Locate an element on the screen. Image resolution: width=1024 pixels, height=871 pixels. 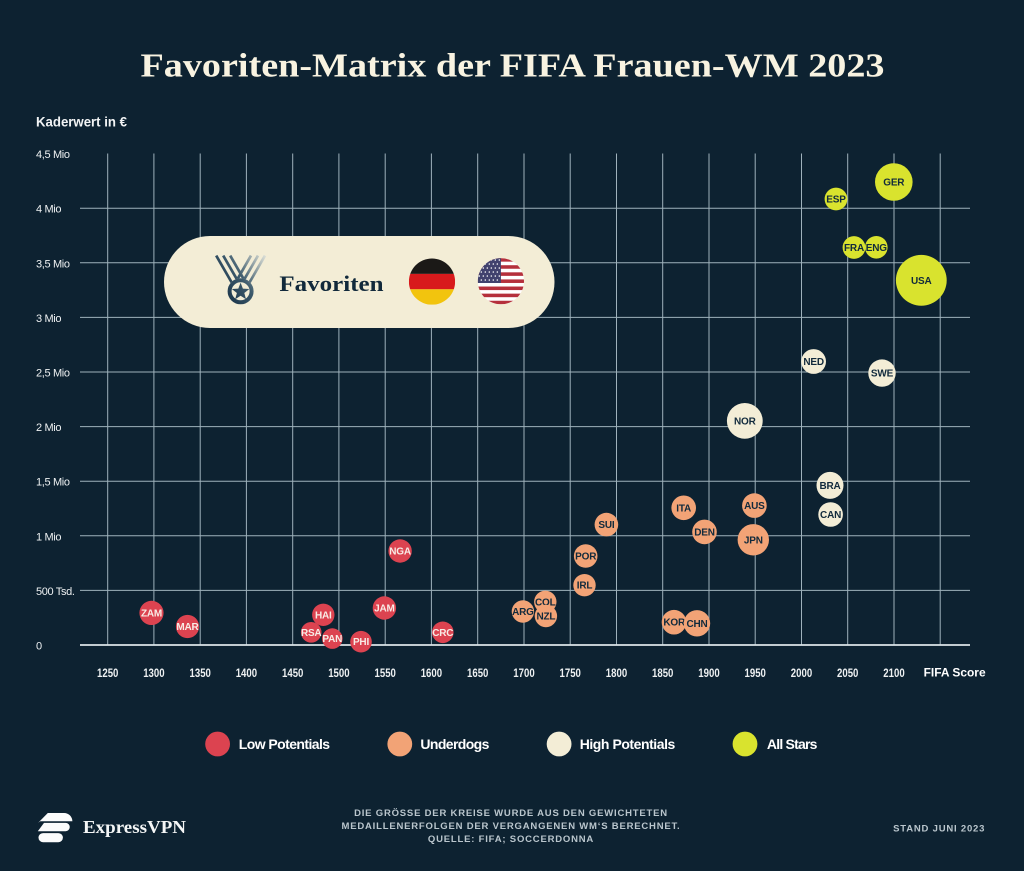
svg-text: 1650 is located at coordinates (477, 674).